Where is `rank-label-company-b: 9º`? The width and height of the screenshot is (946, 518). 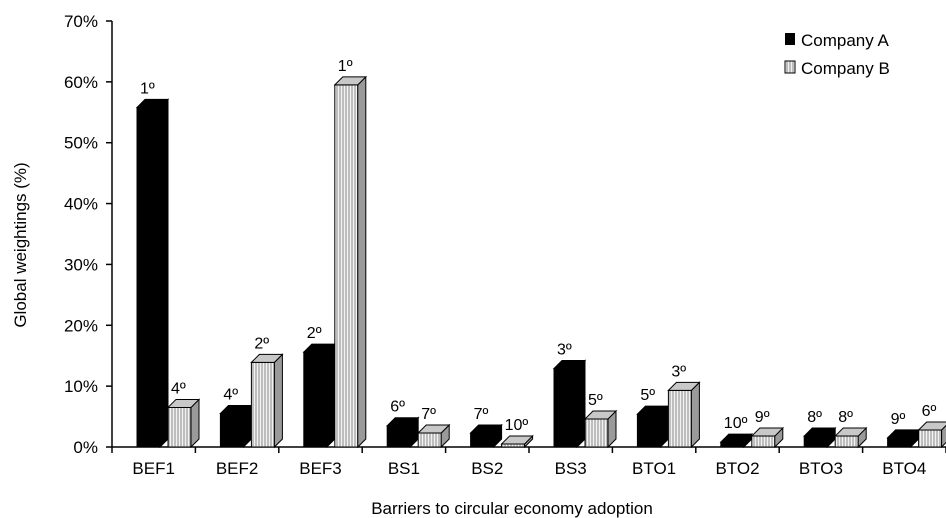 rank-label-company-b: 9º is located at coordinates (762, 417).